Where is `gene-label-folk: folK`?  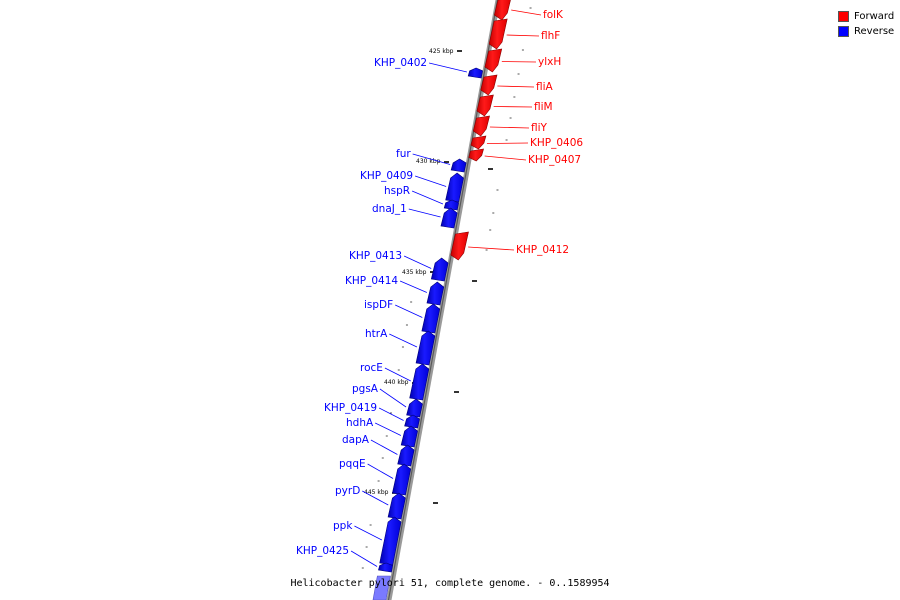 gene-label-folk: folK is located at coordinates (553, 15).